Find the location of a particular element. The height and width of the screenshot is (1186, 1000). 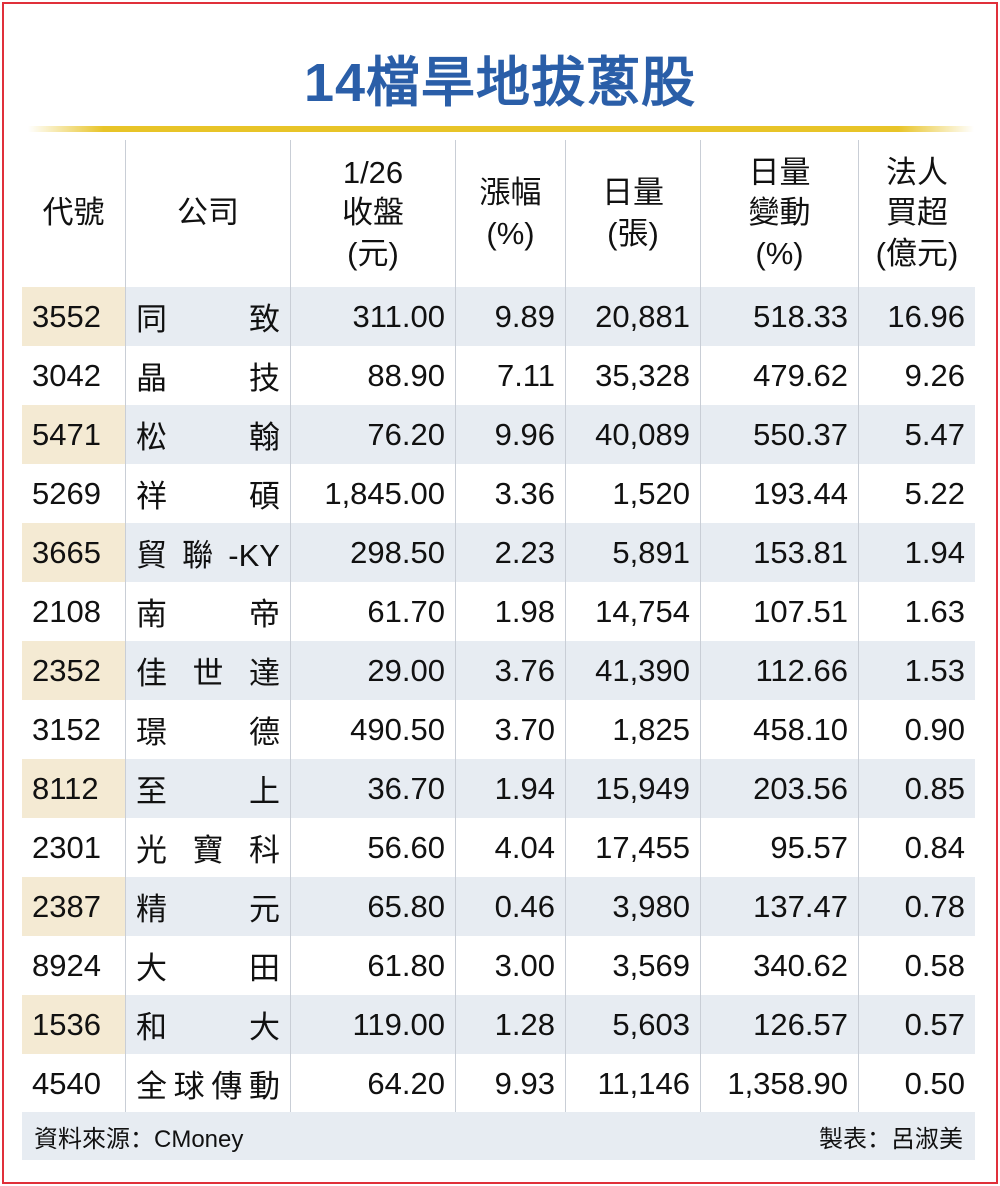

footer: 資料來源：CMoney 製表：呂淑美 is located at coordinates (498, 1136).